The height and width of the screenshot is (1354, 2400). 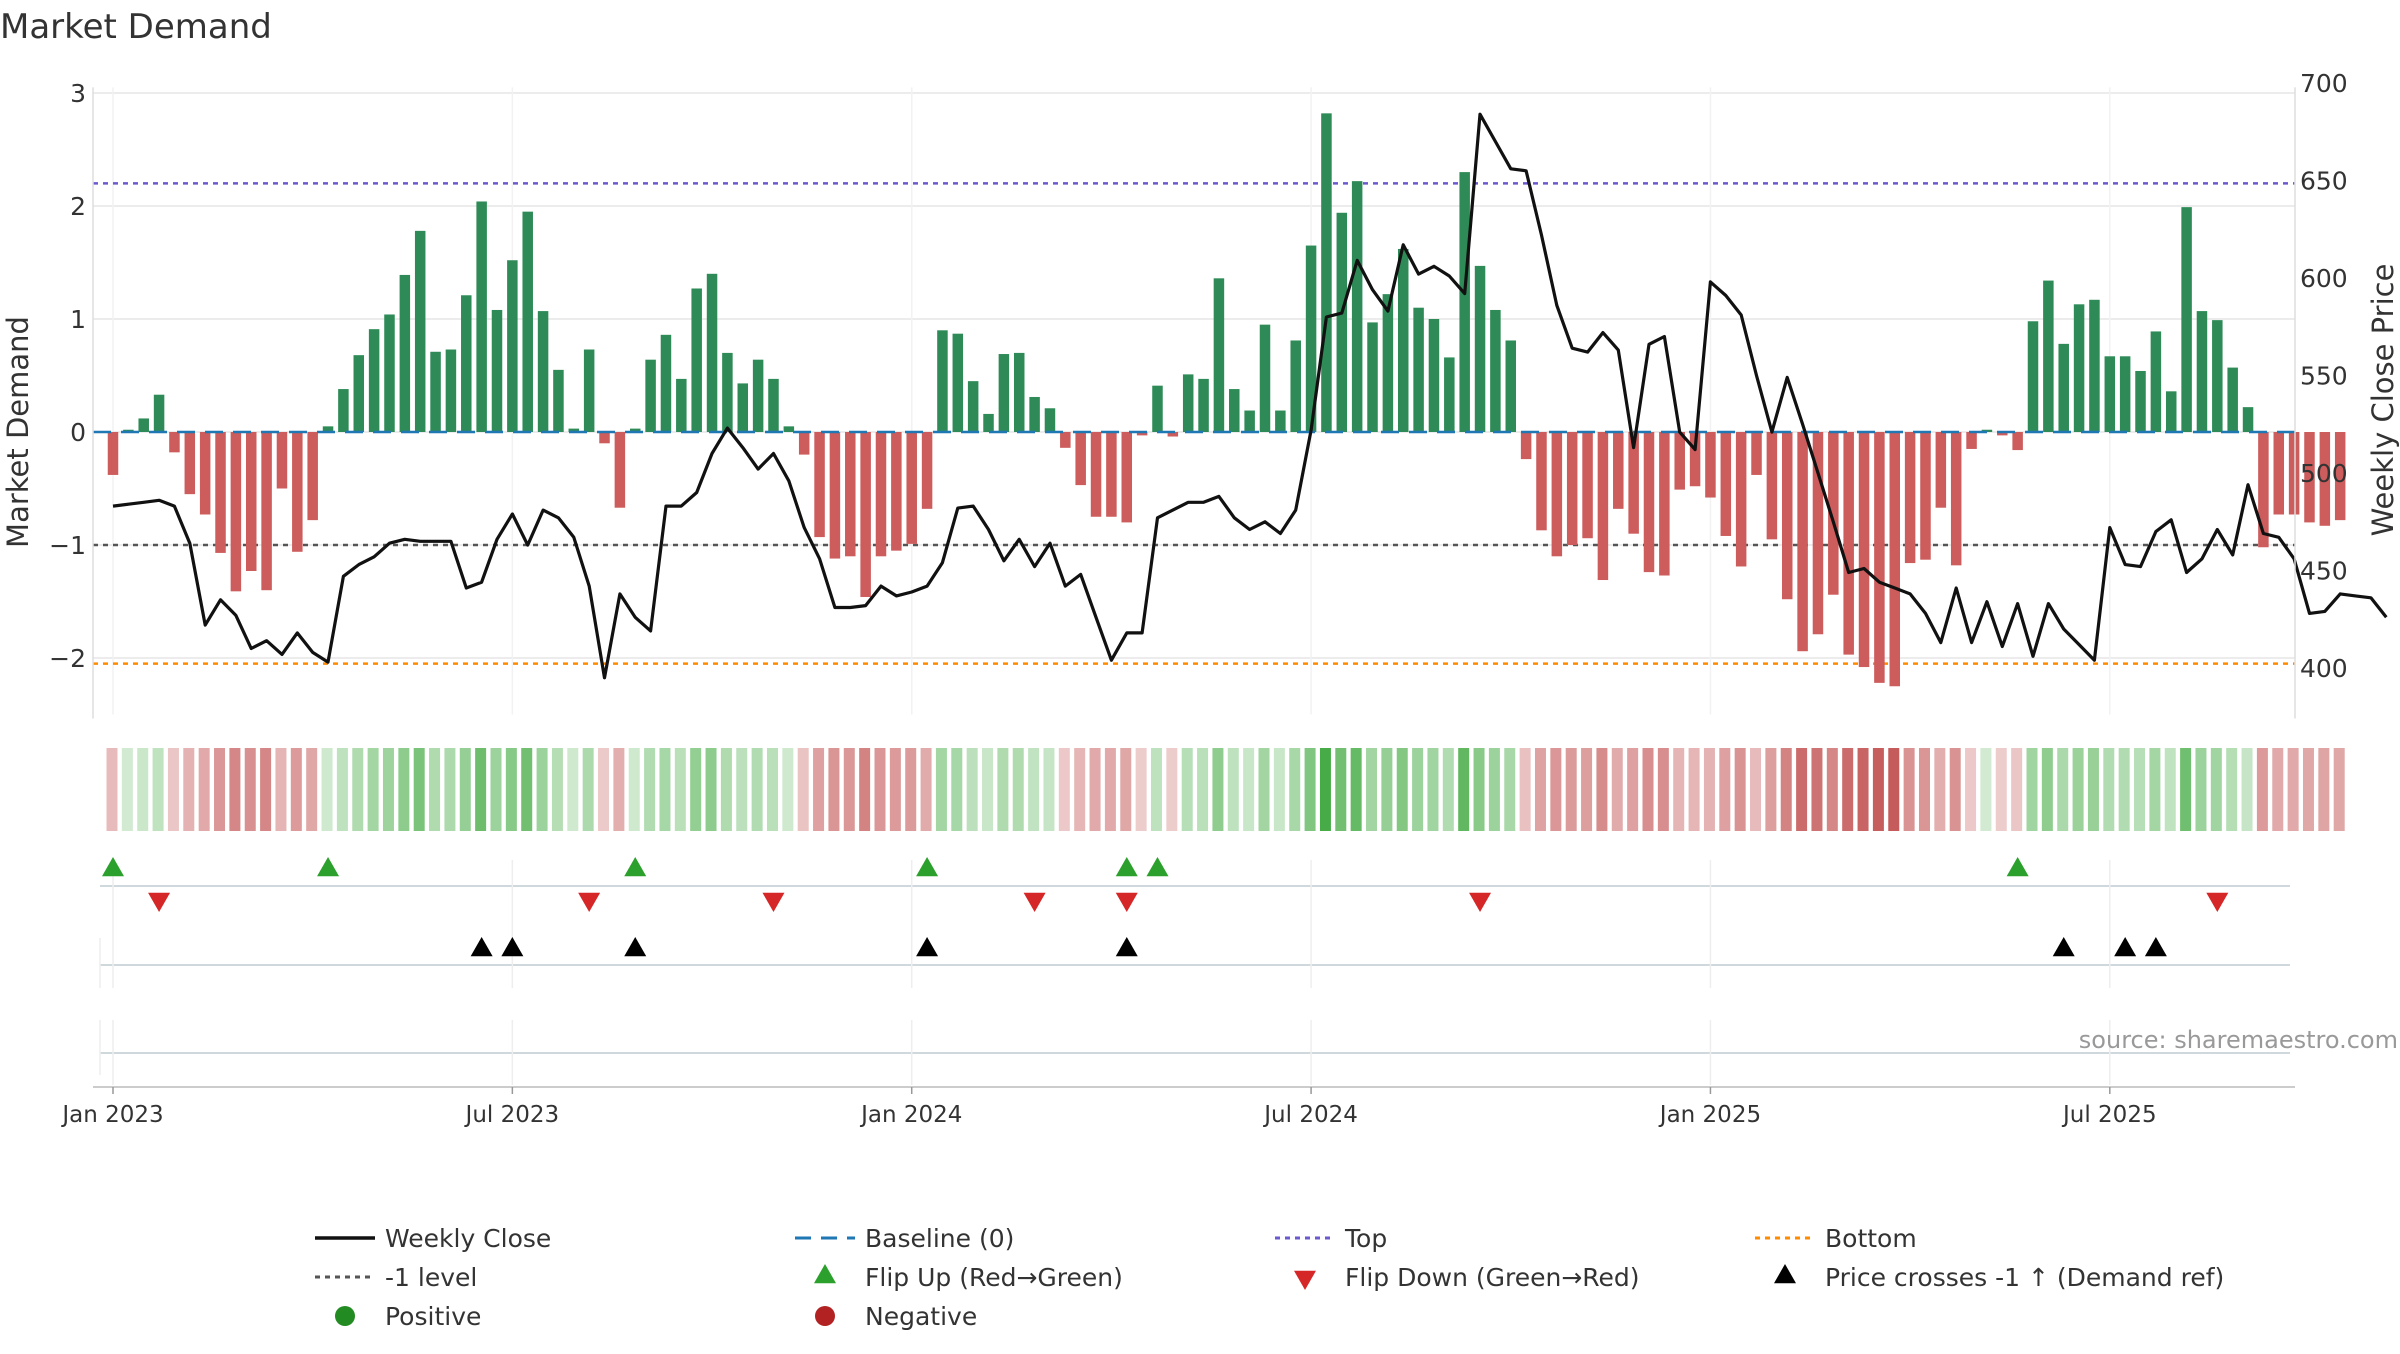 I want to click on y2-tick-label: 400, so click(x=2324, y=668).